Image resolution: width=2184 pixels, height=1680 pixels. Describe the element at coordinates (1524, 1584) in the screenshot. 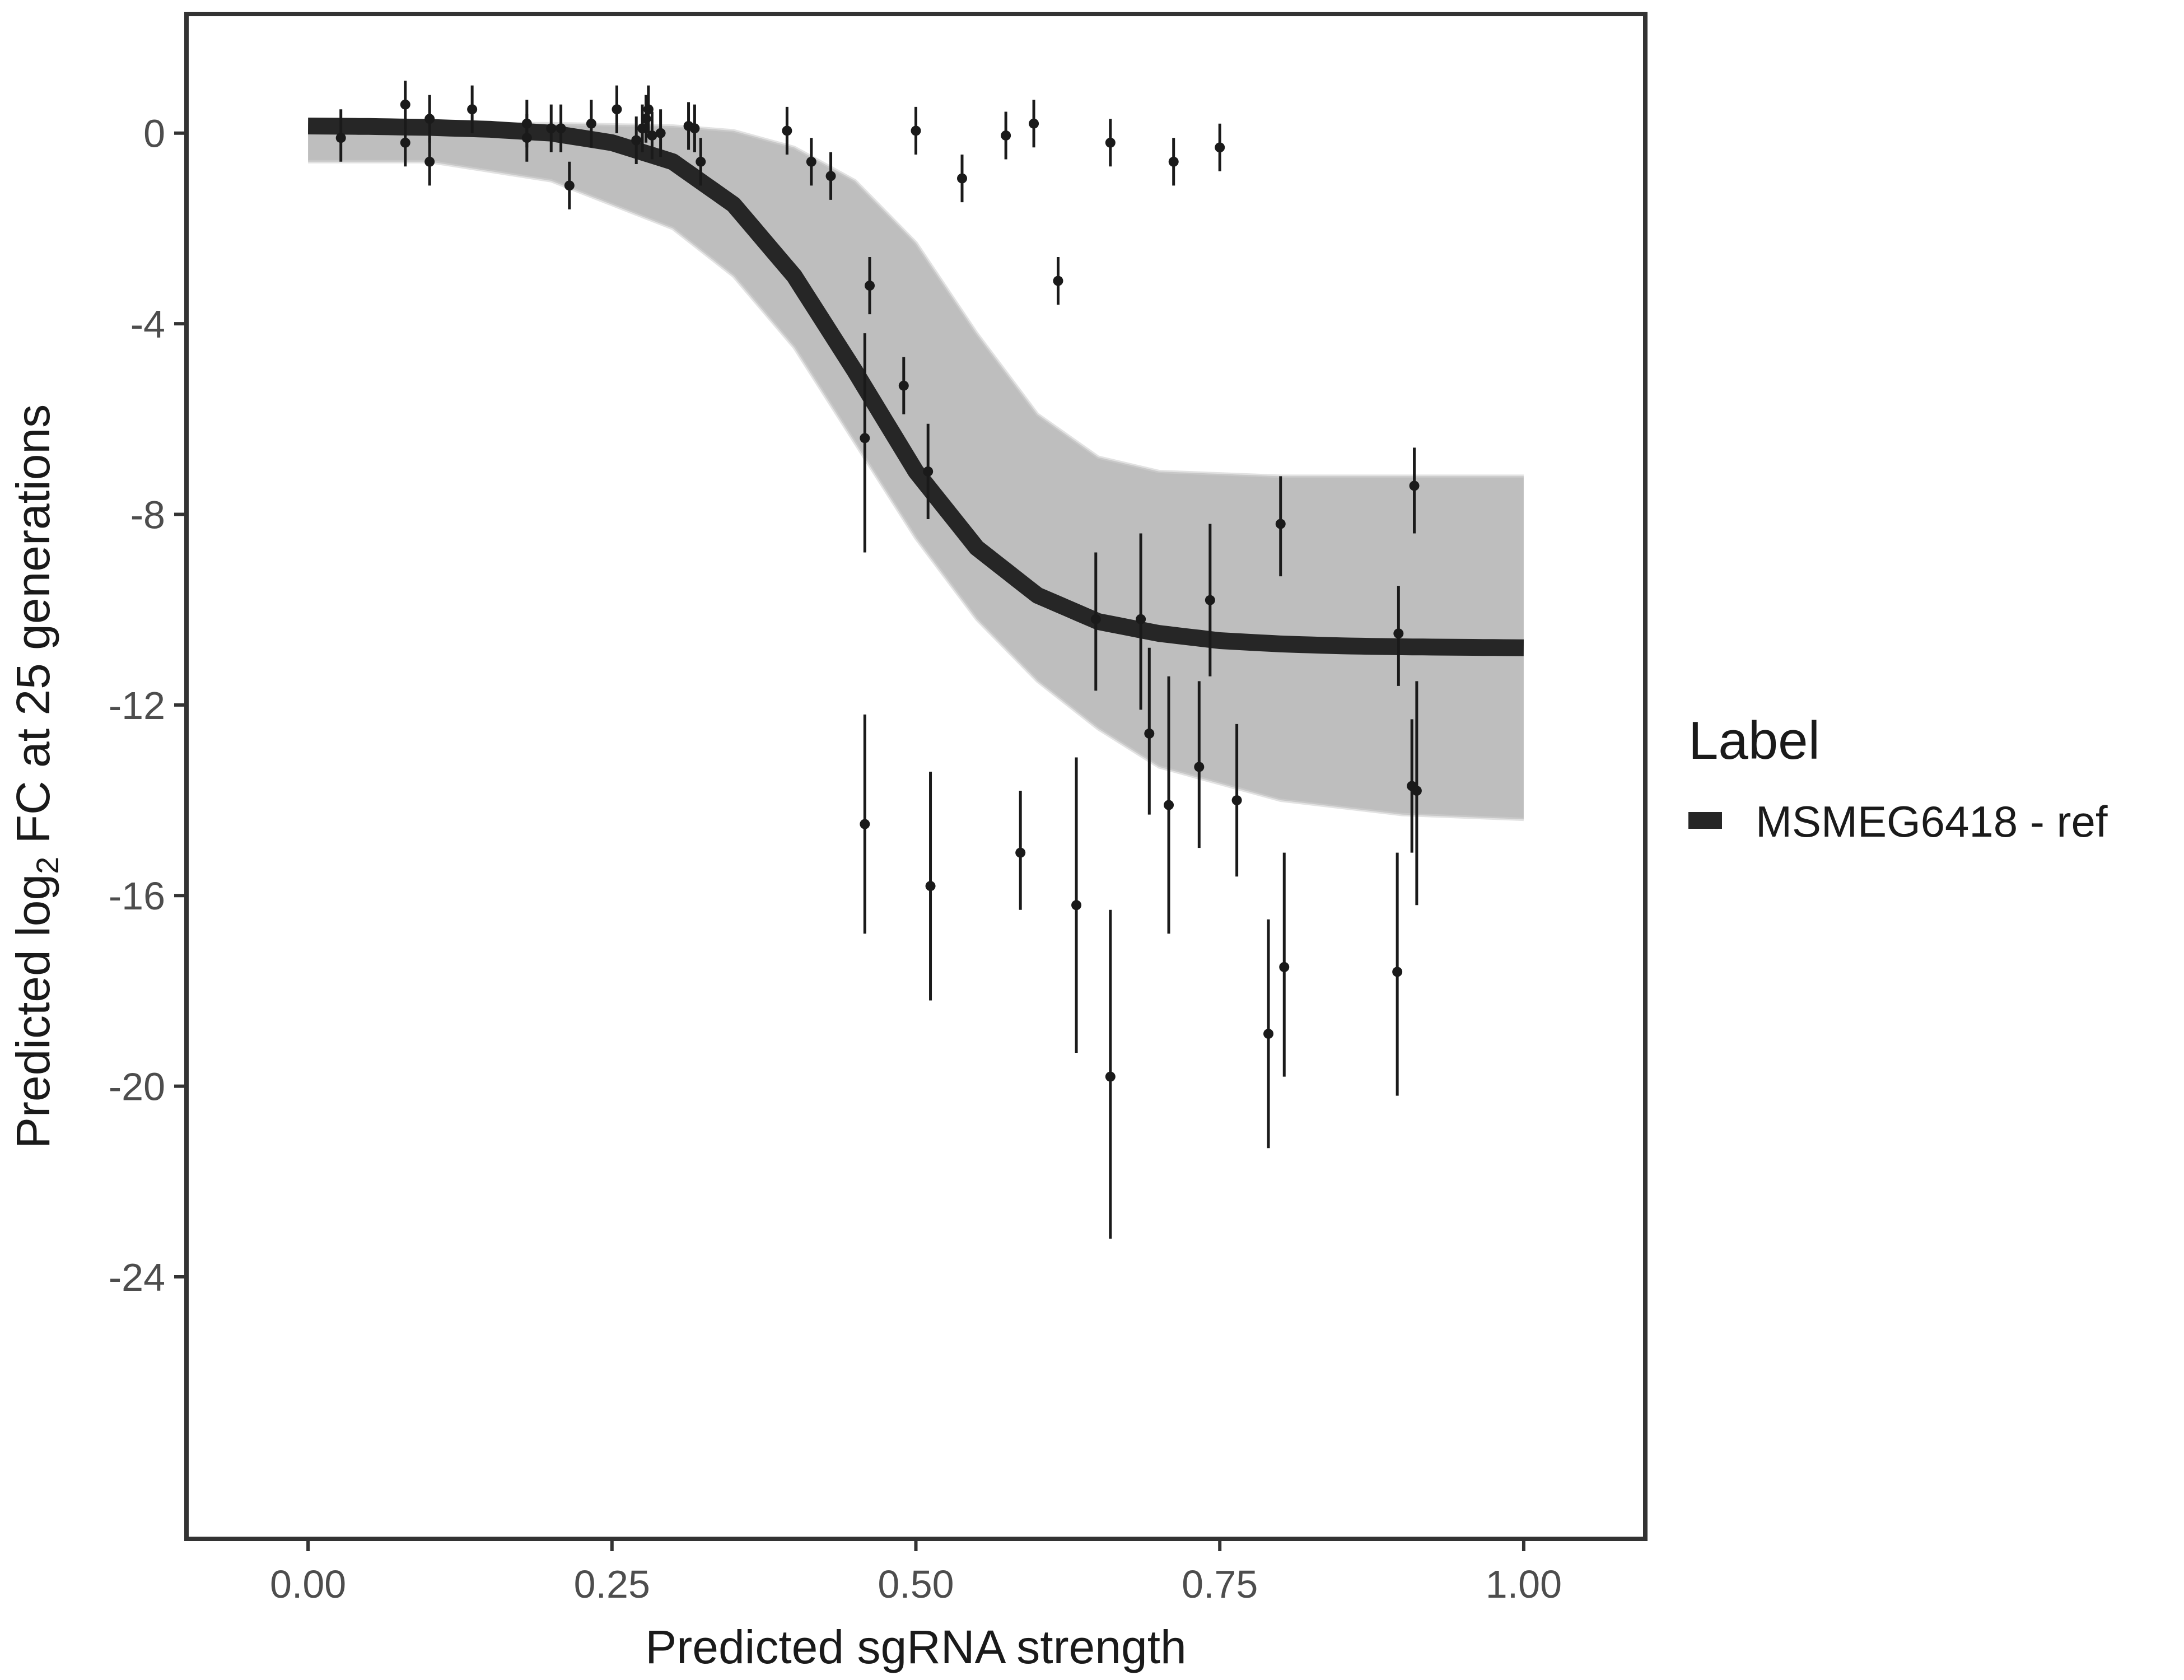

I see `x-tick-label: 1.00` at that location.